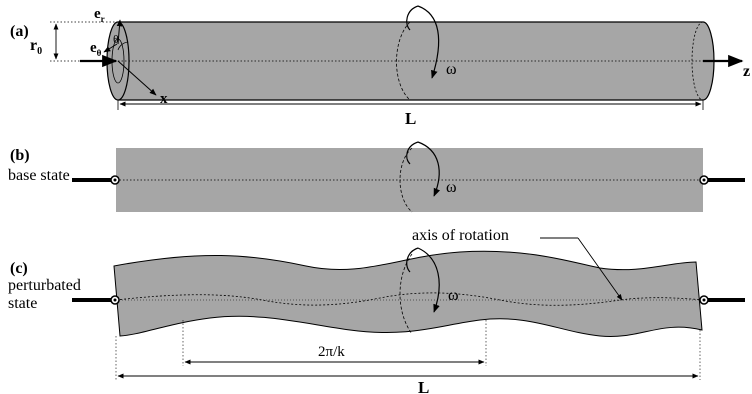  I want to click on length-label-a: L, so click(410, 118).